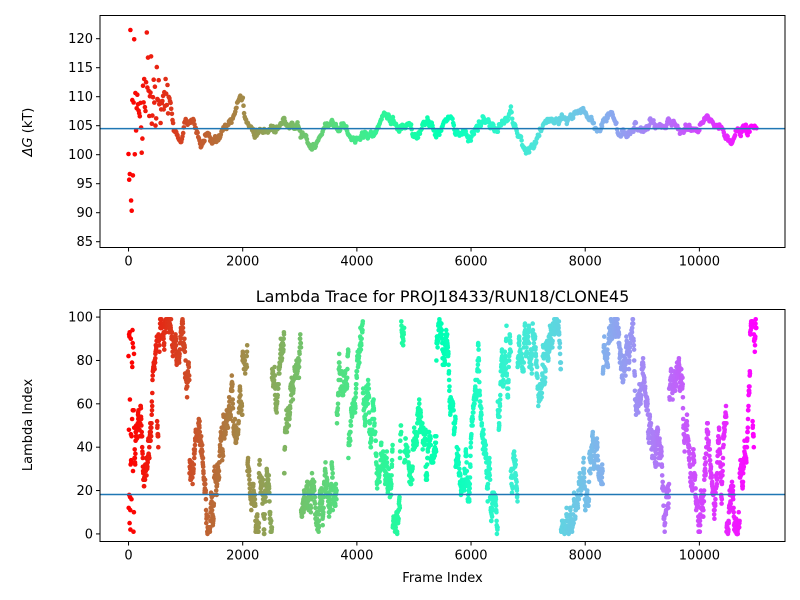 The height and width of the screenshot is (600, 800). I want to click on delta-g-x-tick-label: 0, so click(128, 262).